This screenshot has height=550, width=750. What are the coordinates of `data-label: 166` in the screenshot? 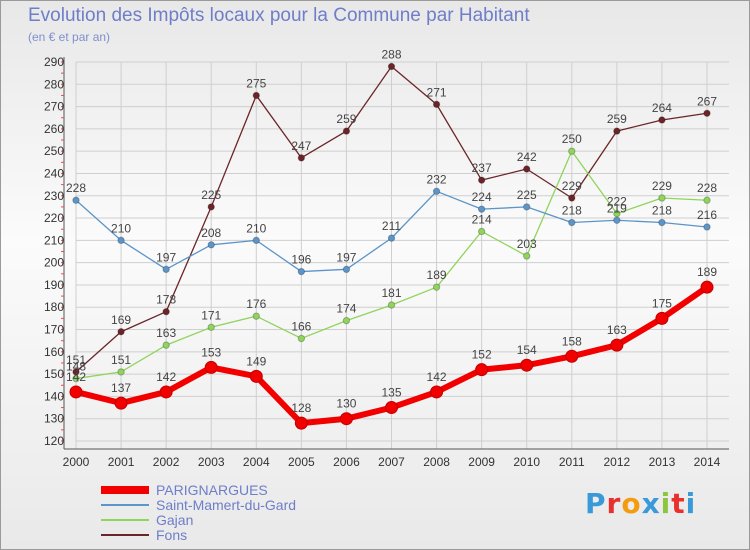 It's located at (301, 326).